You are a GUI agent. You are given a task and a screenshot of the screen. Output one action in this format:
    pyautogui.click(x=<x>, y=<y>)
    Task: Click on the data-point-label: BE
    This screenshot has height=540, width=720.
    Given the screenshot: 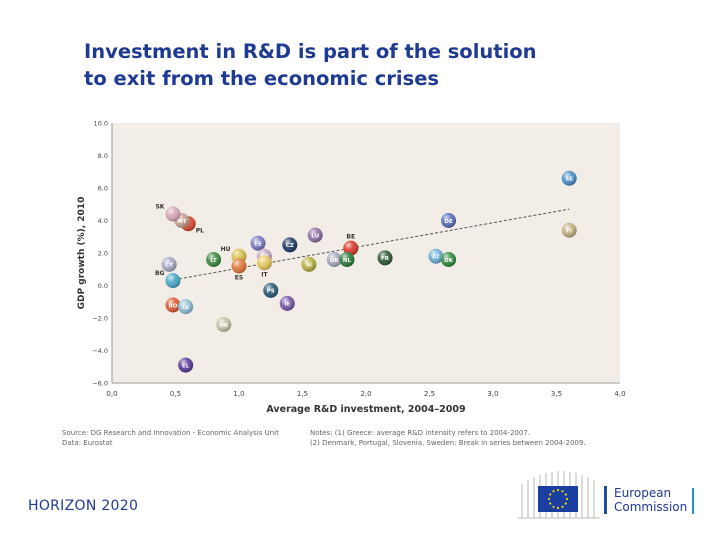 What is the action you would take?
    pyautogui.click(x=350, y=237)
    